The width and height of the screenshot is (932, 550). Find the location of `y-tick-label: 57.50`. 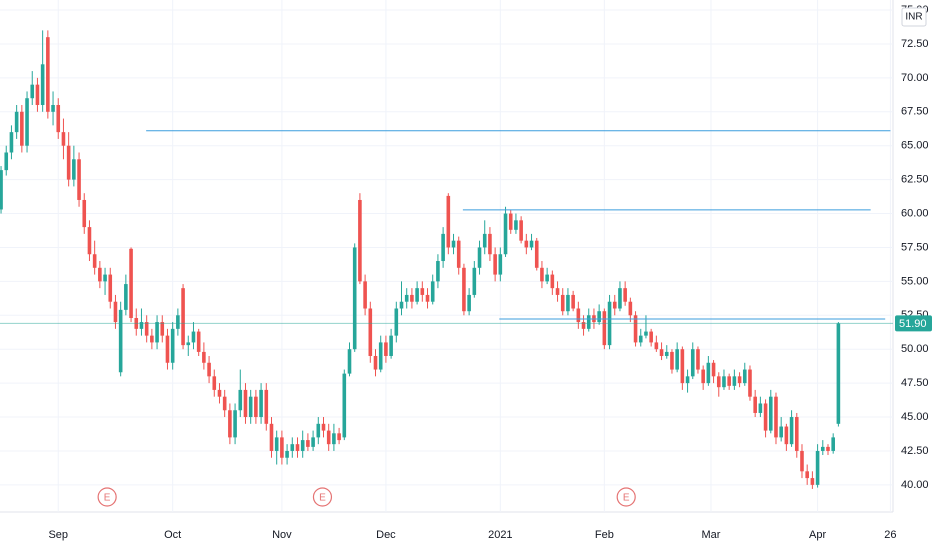

y-tick-label: 57.50 is located at coordinates (915, 247).